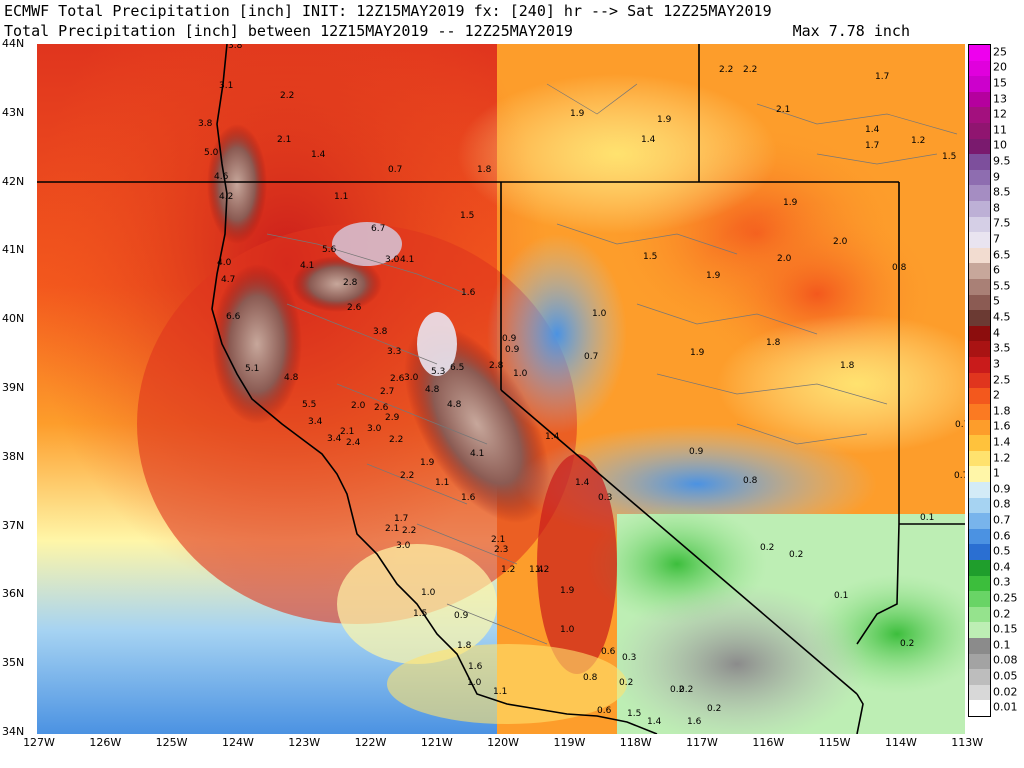 This screenshot has width=1024, height=768. What do you see at coordinates (224, 263) in the screenshot?
I see `precip-value-label: 4.0` at bounding box center [224, 263].